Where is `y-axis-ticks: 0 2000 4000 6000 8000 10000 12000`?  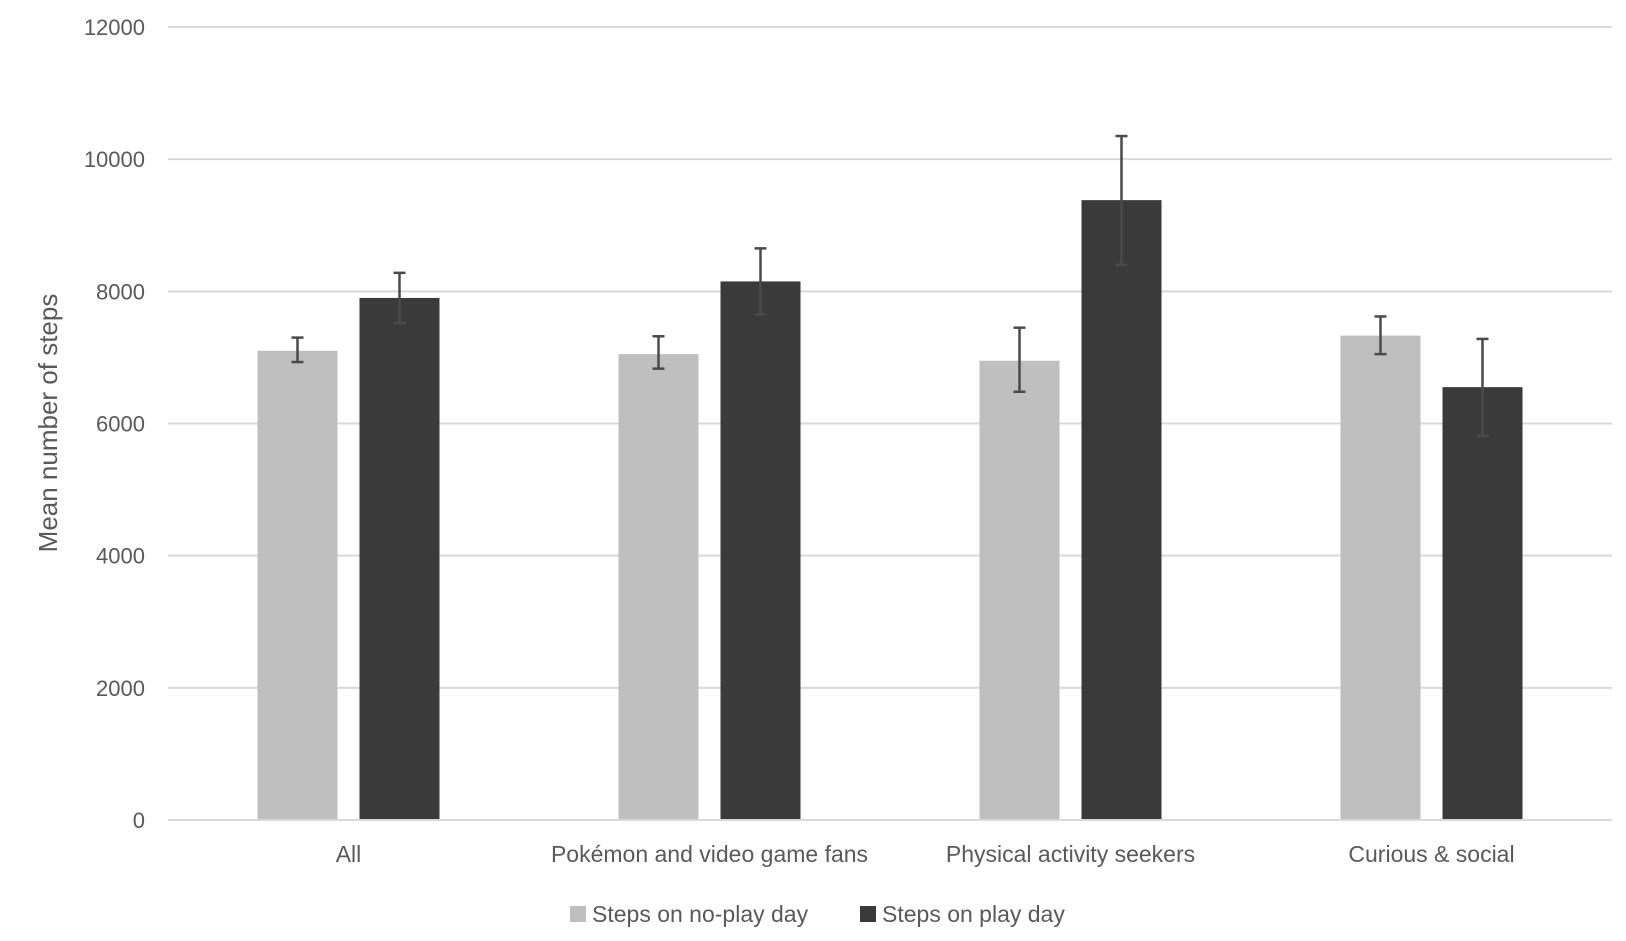
y-axis-ticks: 0 2000 4000 6000 8000 10000 12000 is located at coordinates (114, 424).